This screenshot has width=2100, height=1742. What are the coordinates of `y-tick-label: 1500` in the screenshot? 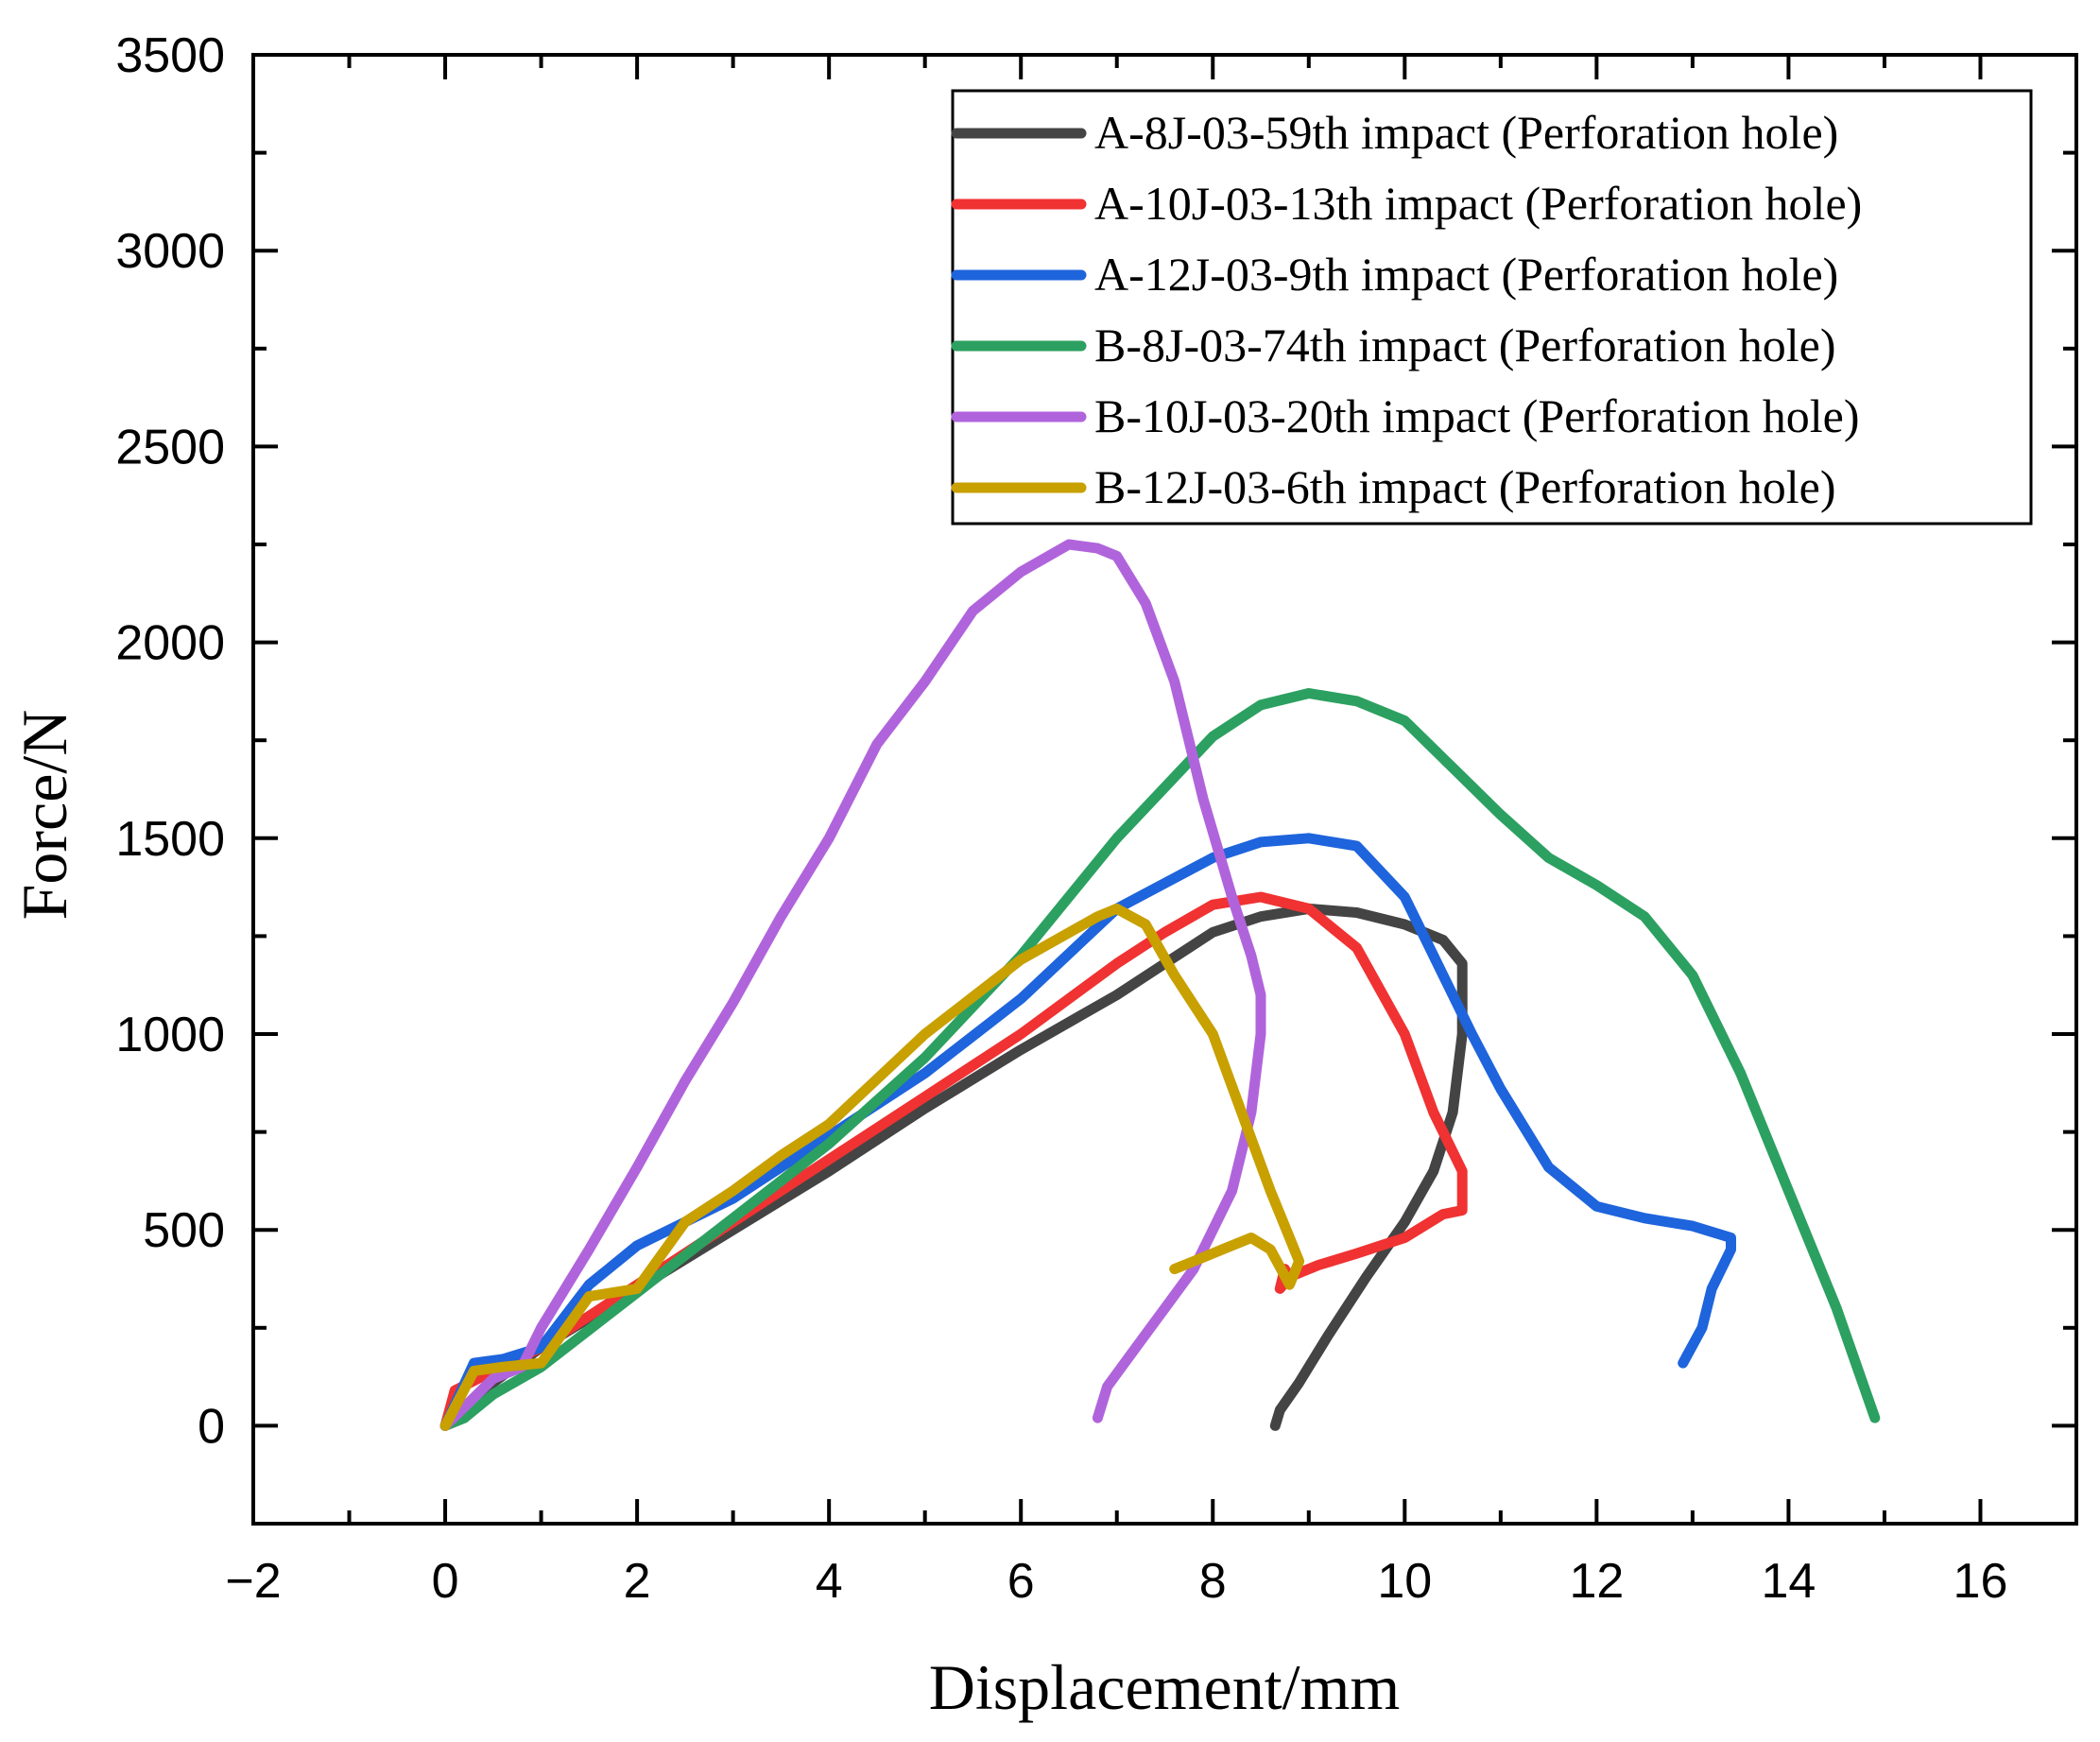 It's located at (170, 840).